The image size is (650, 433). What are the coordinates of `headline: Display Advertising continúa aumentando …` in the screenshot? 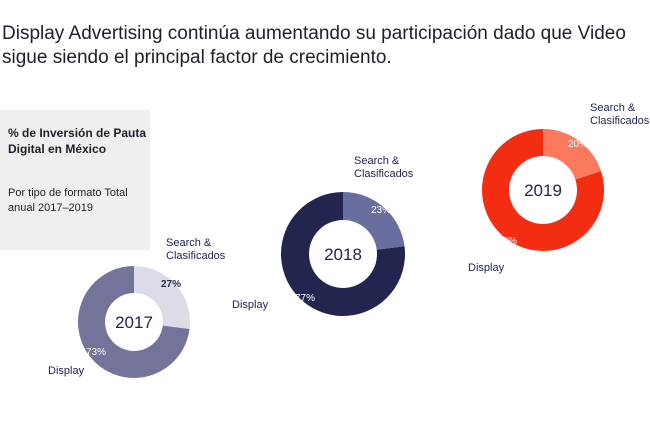 It's located at (314, 45).